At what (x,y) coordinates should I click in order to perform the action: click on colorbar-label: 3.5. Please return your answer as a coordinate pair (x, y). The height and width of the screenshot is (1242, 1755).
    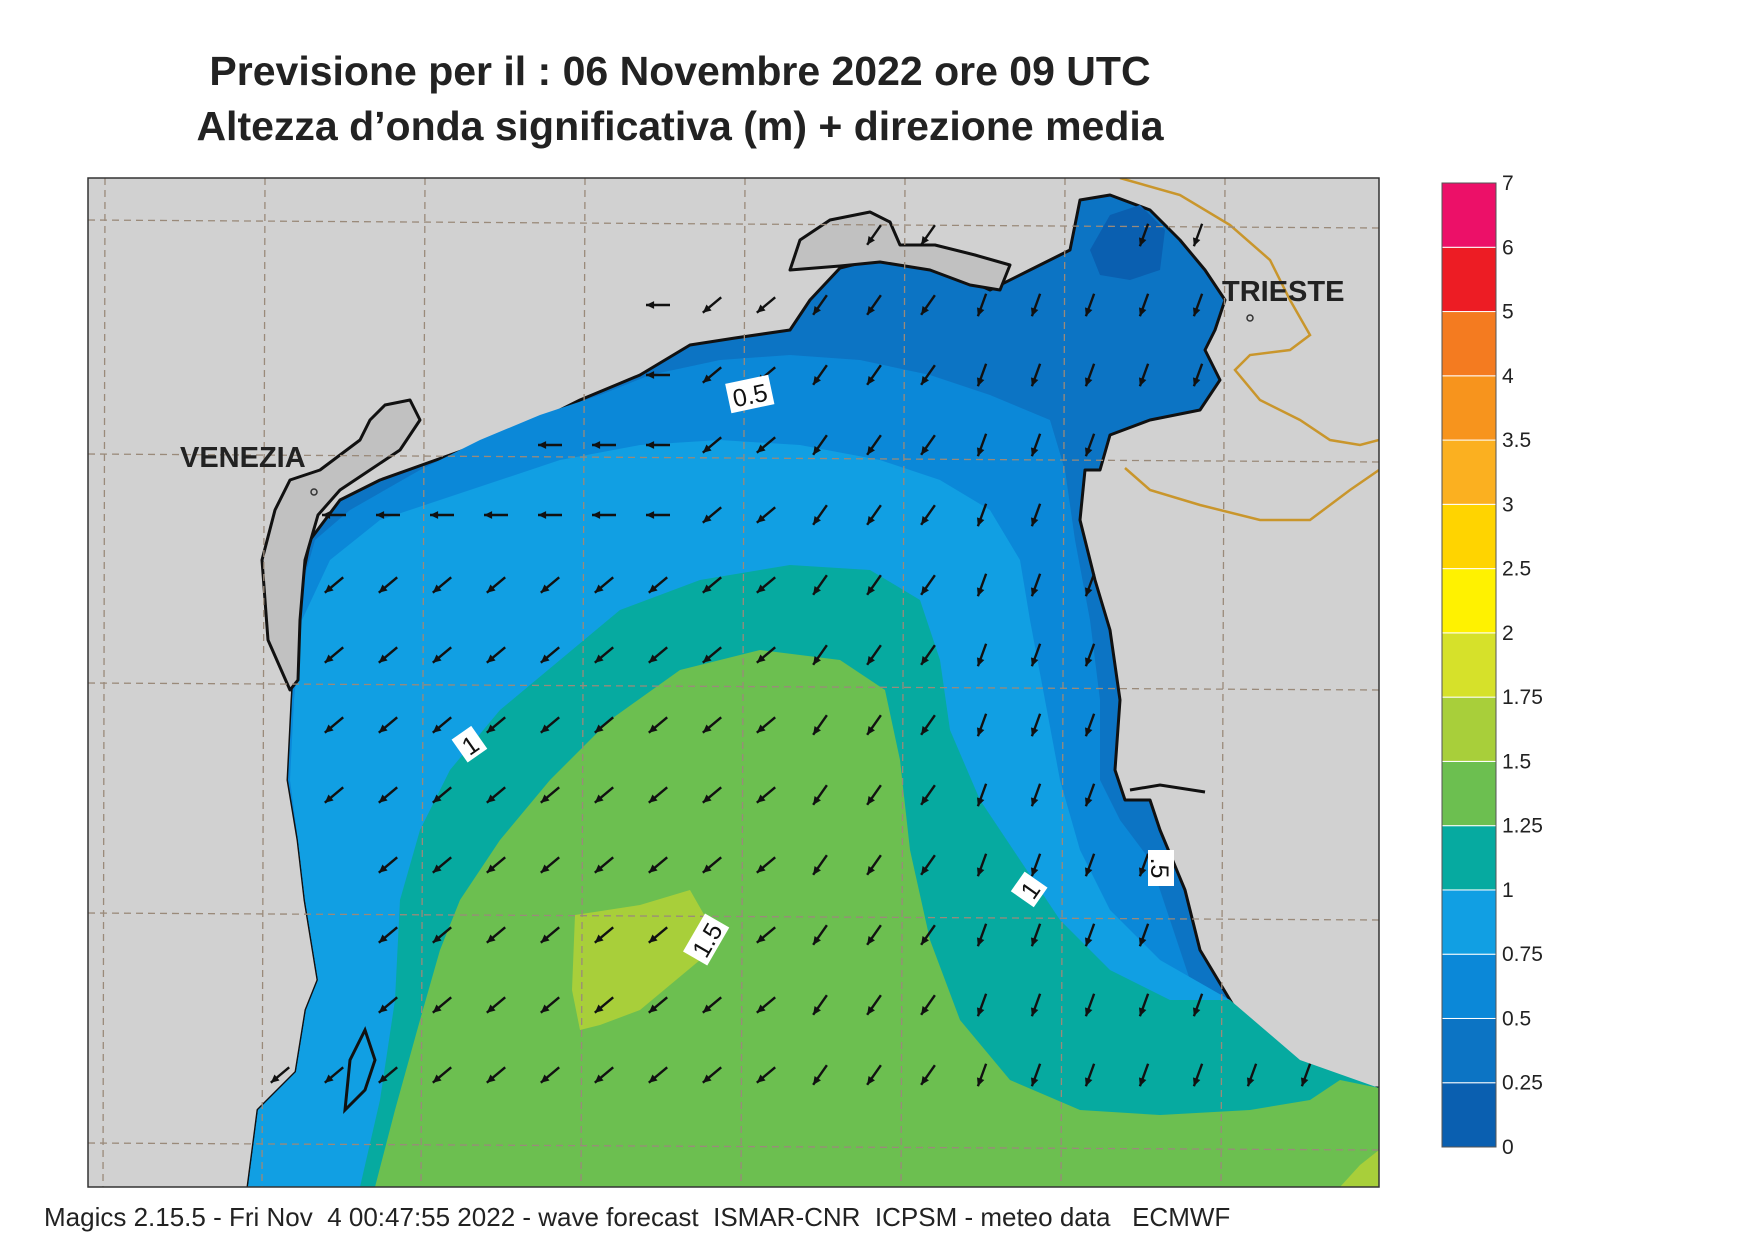
    Looking at the image, I should click on (1516, 440).